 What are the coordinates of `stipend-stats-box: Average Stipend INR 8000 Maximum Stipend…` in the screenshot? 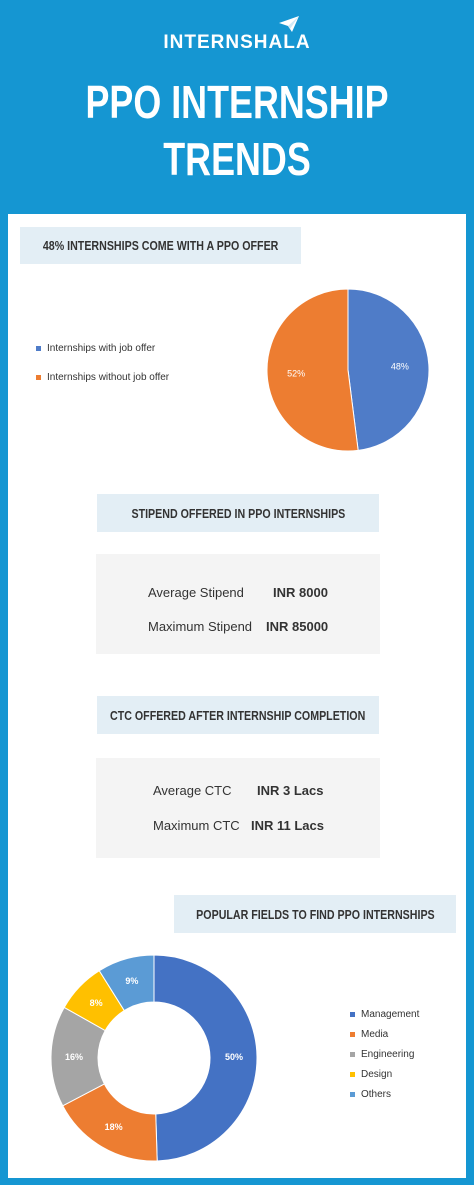 It's located at (238, 604).